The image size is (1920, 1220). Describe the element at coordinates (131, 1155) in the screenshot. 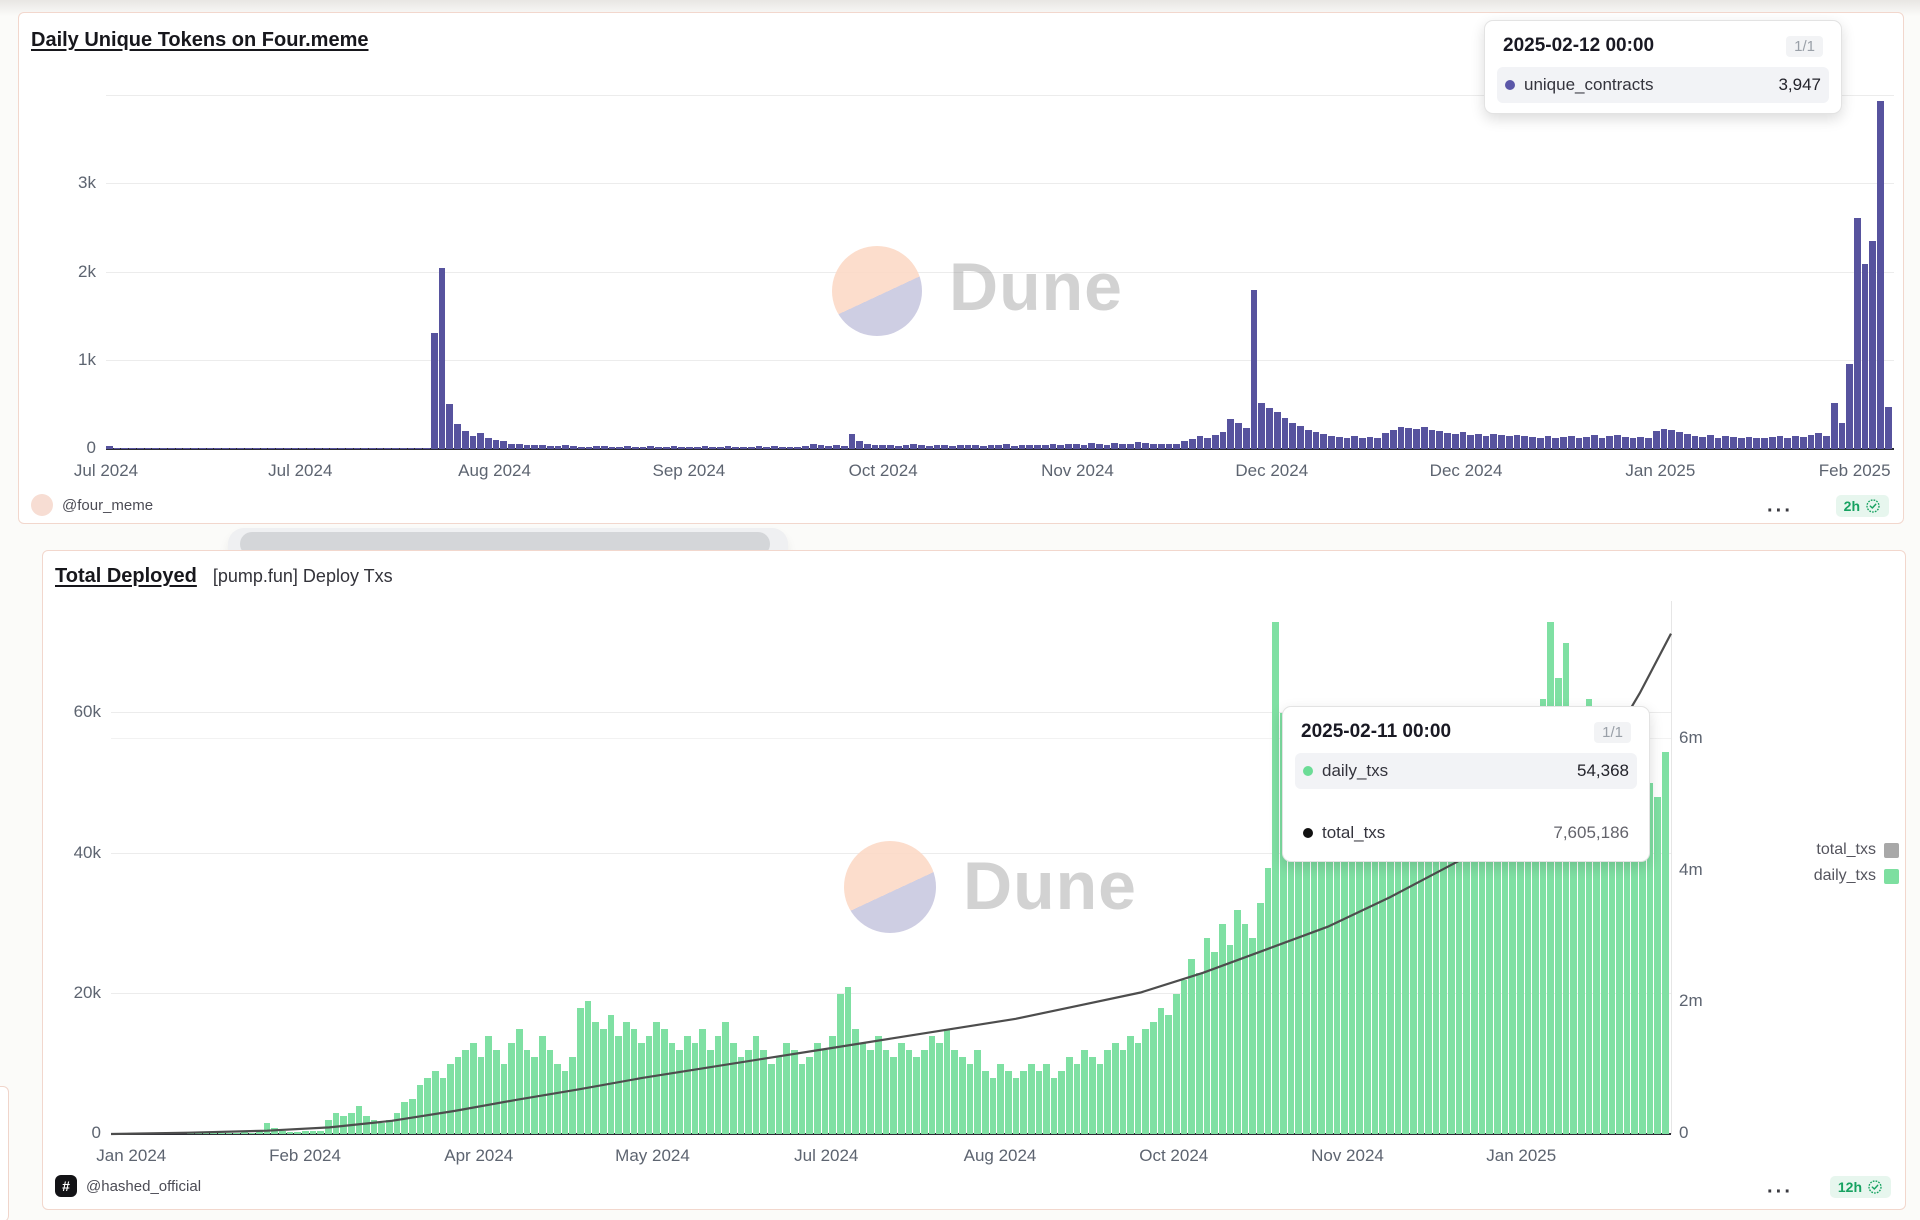

I see `x-axis-label: Jan 2024` at that location.